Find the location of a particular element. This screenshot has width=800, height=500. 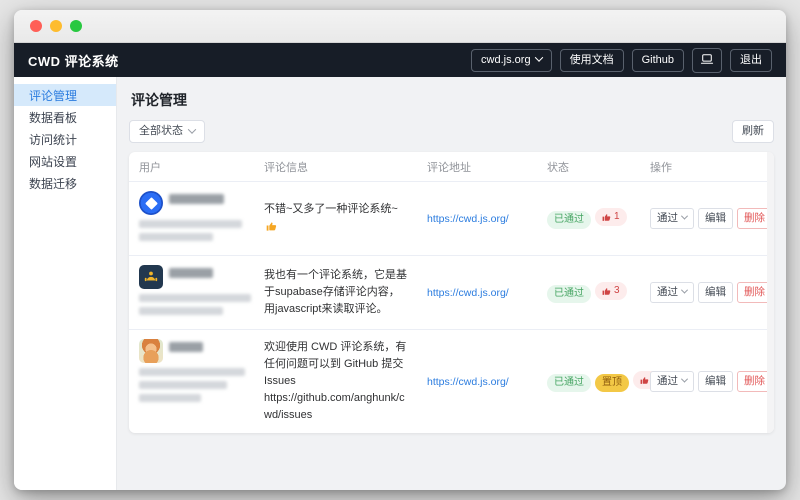

window-titlebar is located at coordinates (400, 26).